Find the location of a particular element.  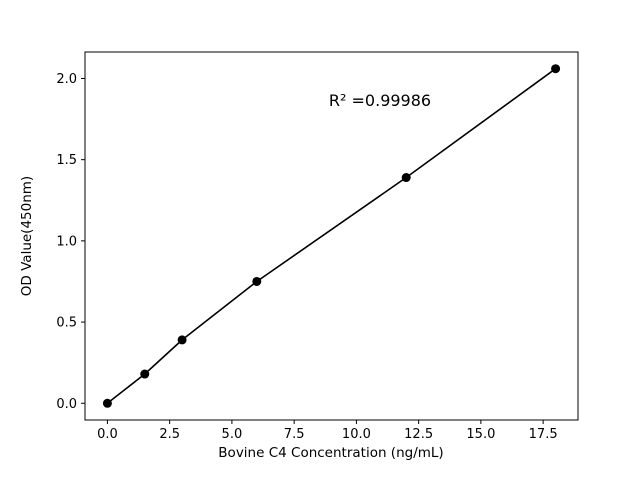

x-tick-label: 17.5 is located at coordinates (543, 434).